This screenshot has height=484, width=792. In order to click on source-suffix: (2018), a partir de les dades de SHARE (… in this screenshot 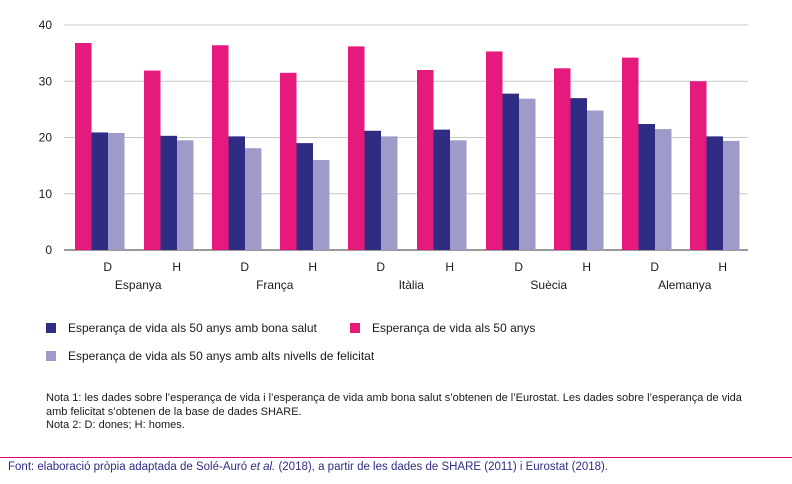, I will do `click(442, 467)`.